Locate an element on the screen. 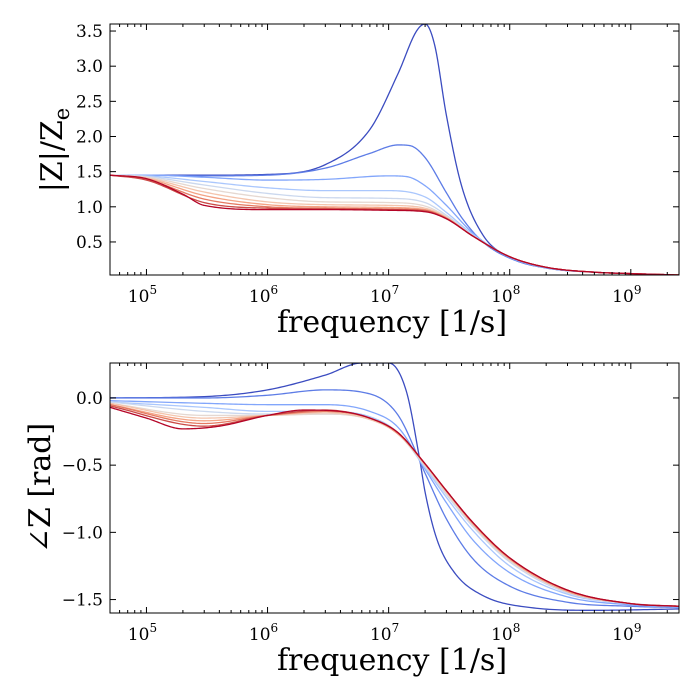  y-tick-label: 1.5 is located at coordinates (89, 173).